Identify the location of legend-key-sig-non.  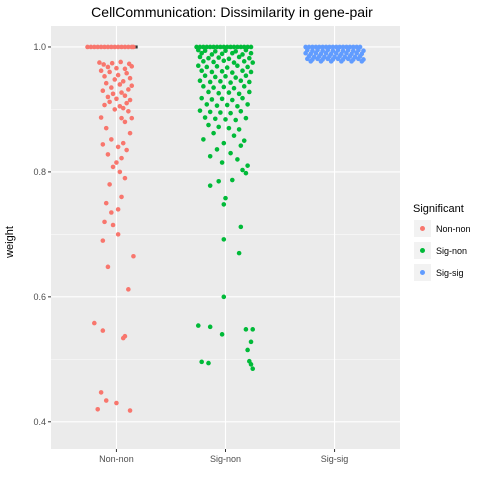
(422, 250).